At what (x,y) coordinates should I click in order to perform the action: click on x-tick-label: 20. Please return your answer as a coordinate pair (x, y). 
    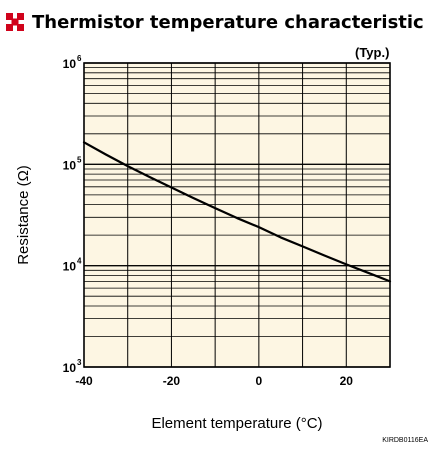
    Looking at the image, I should click on (347, 381).